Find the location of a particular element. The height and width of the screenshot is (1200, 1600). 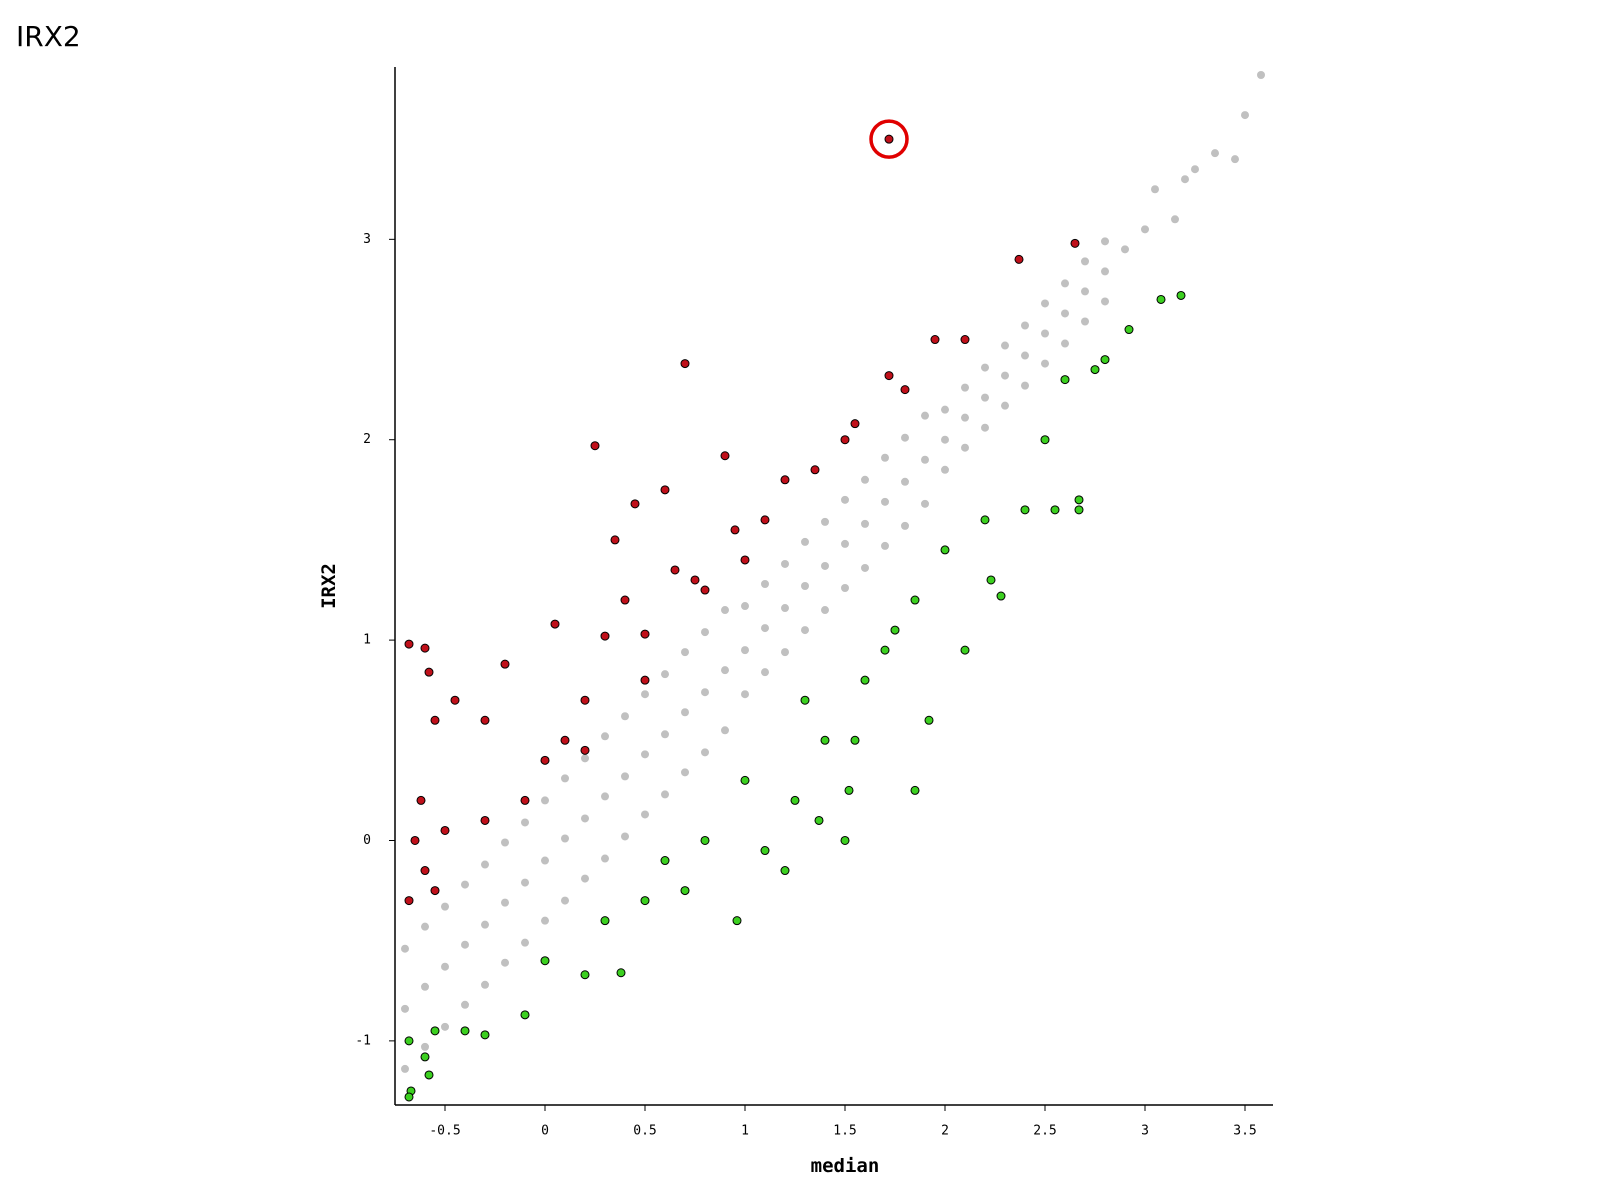

x-tick-label: 3 is located at coordinates (1145, 1131).